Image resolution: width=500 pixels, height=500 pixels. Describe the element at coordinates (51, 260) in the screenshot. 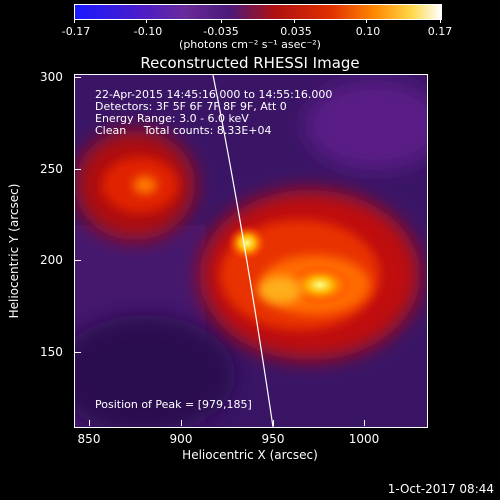

I see `y-tick-label: 200` at that location.